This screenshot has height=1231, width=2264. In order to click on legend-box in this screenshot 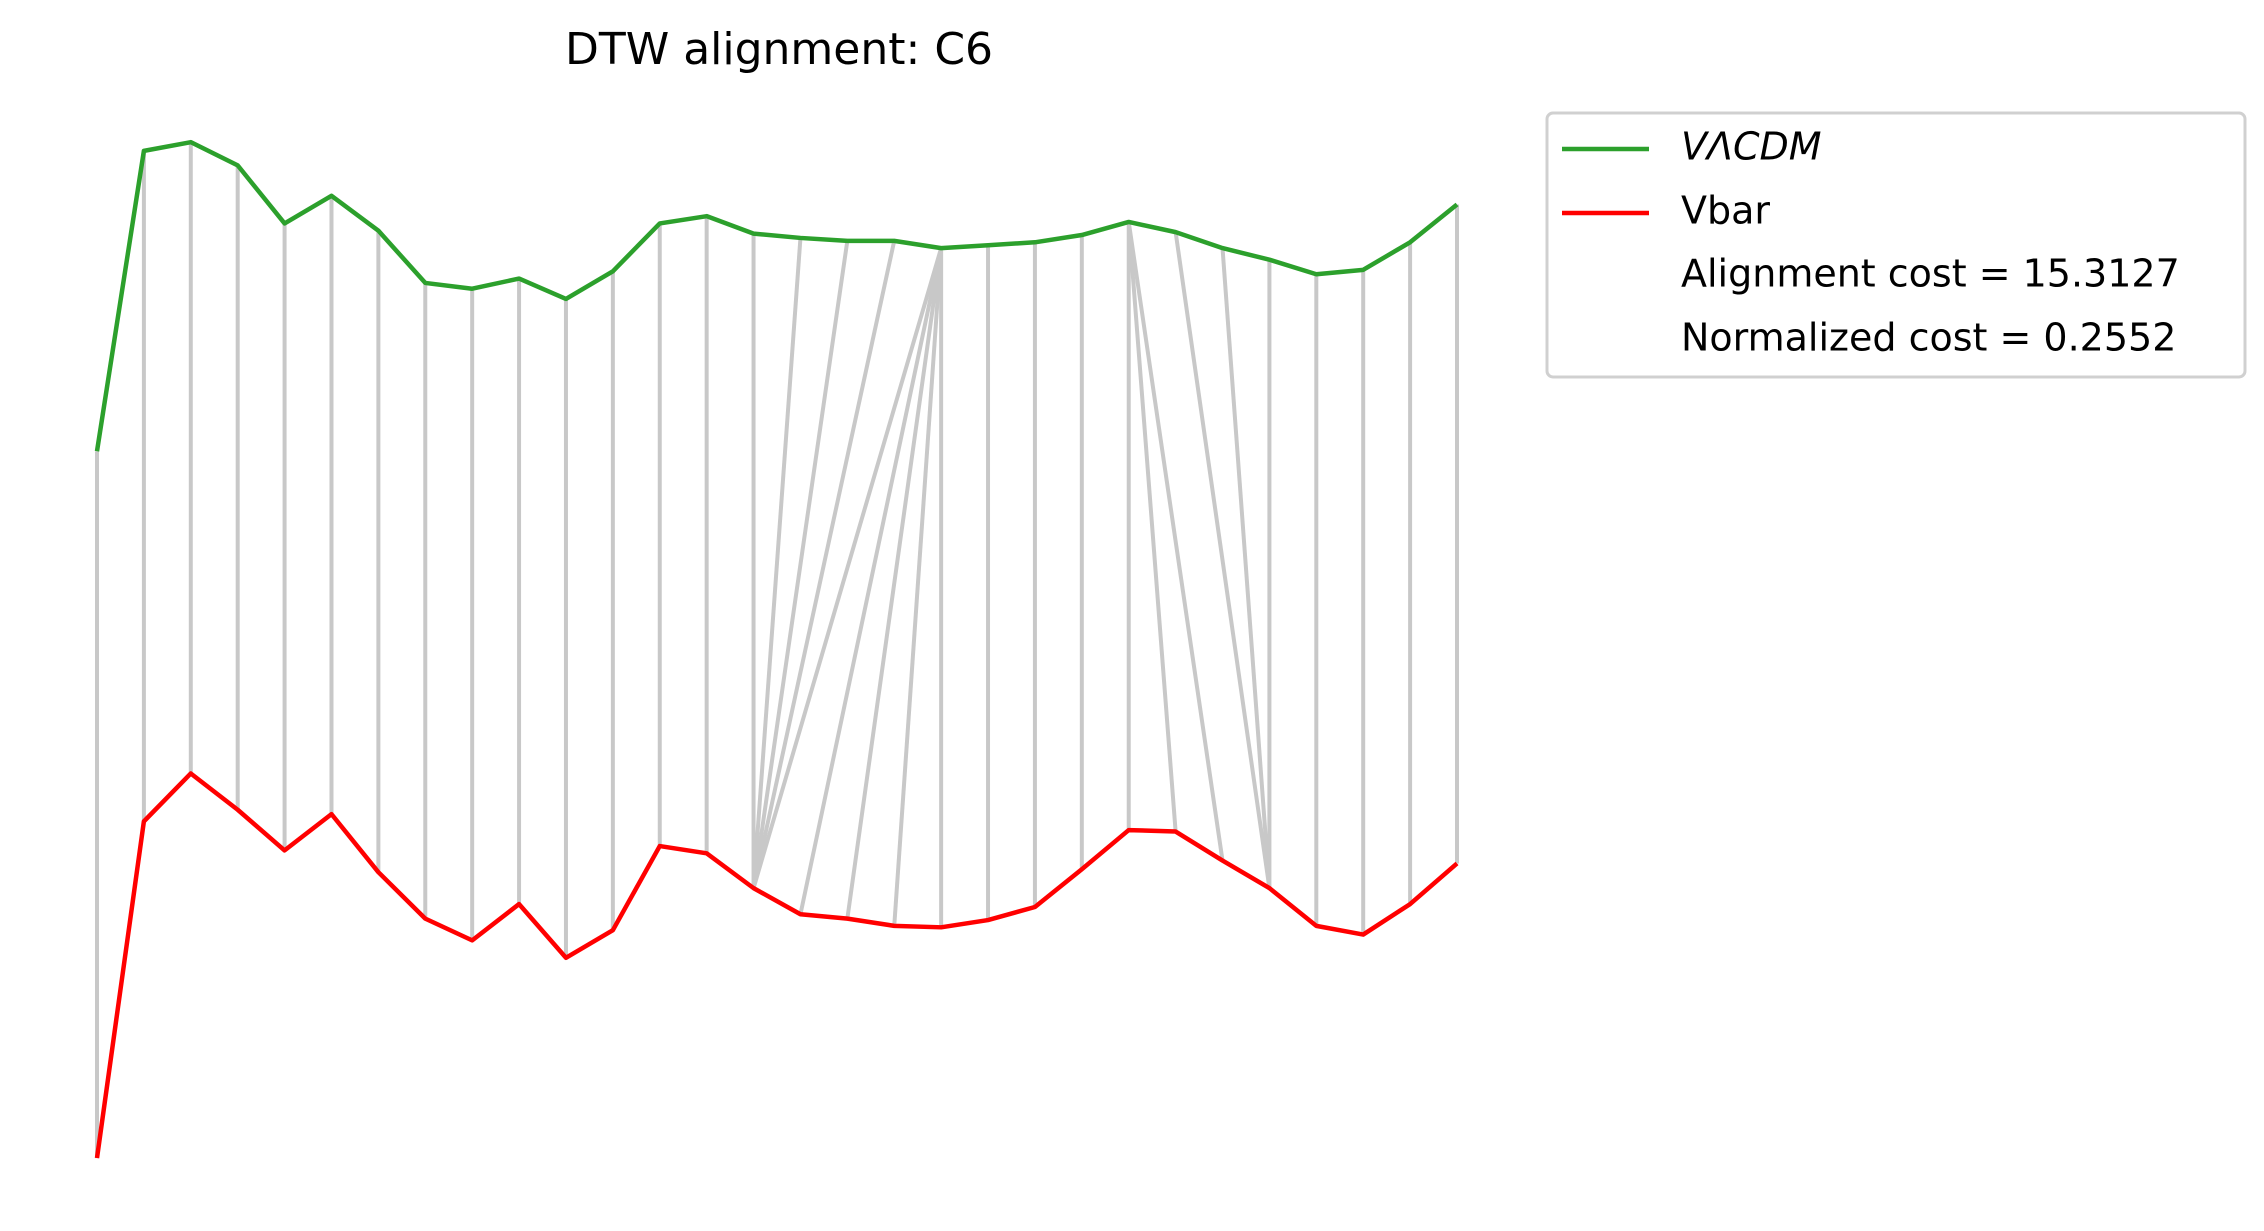, I will do `click(1896, 245)`.